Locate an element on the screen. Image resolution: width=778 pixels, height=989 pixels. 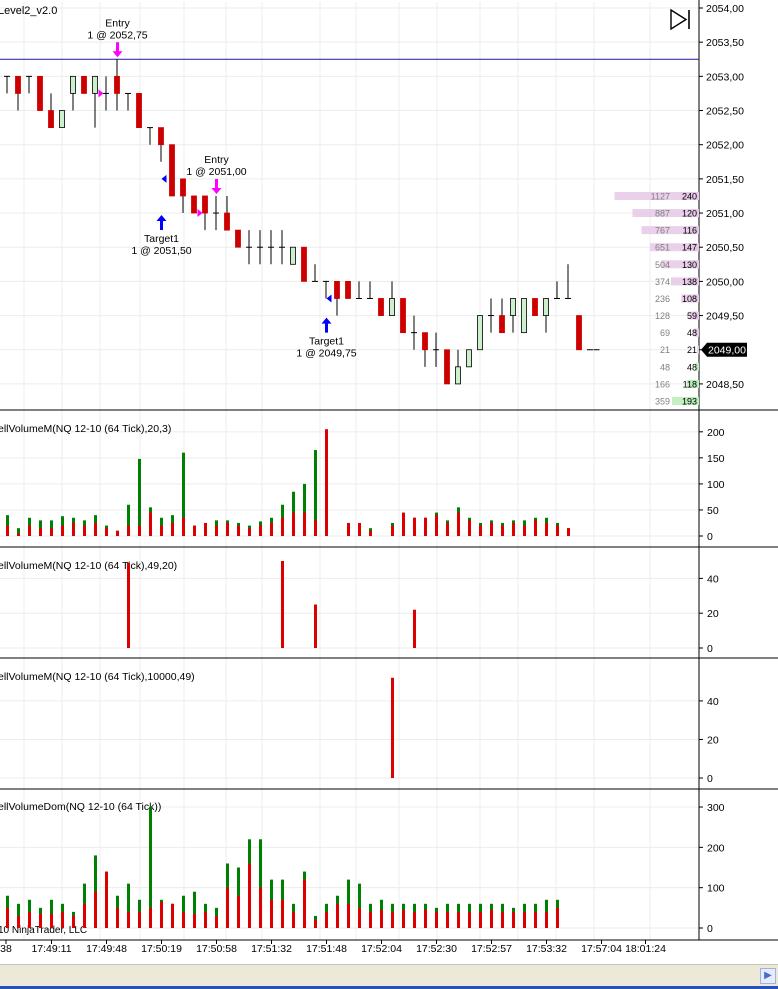
dom-total-label: 504 is located at coordinates (662, 265).